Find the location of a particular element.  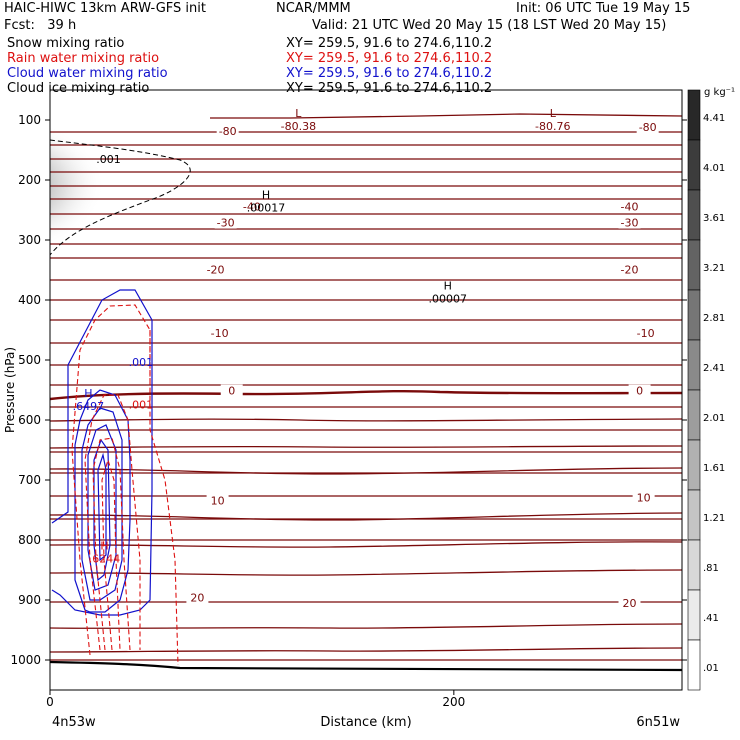

y-tick-label: 500 is located at coordinates (29, 360).